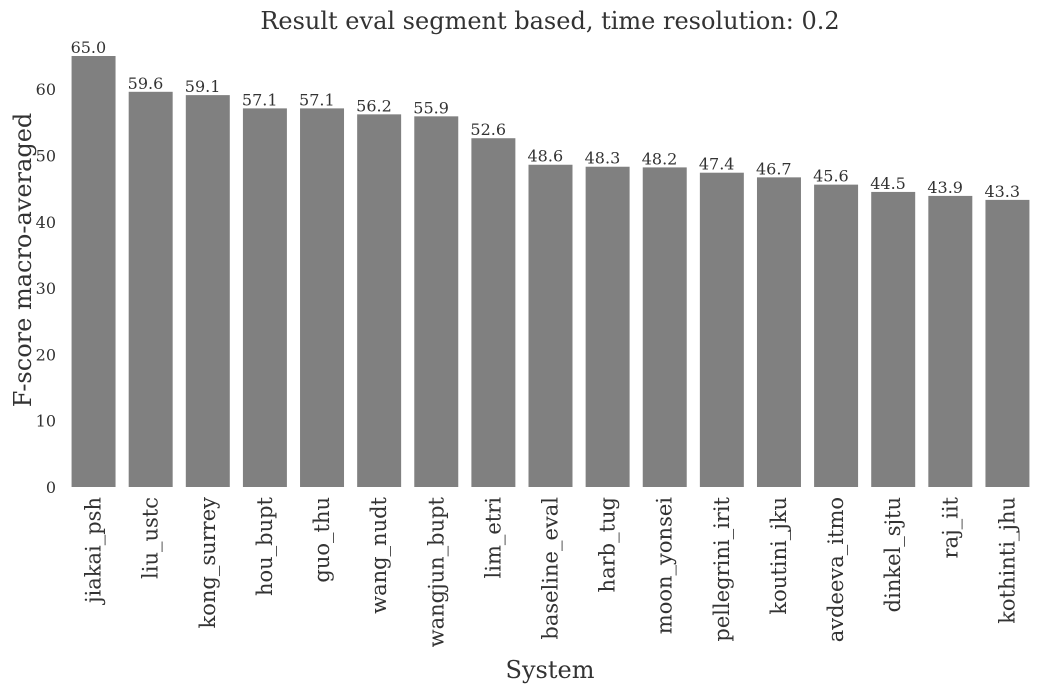 Image resolution: width=1050 pixels, height=690 pixels. I want to click on bar-kong_surrey, so click(207, 291).